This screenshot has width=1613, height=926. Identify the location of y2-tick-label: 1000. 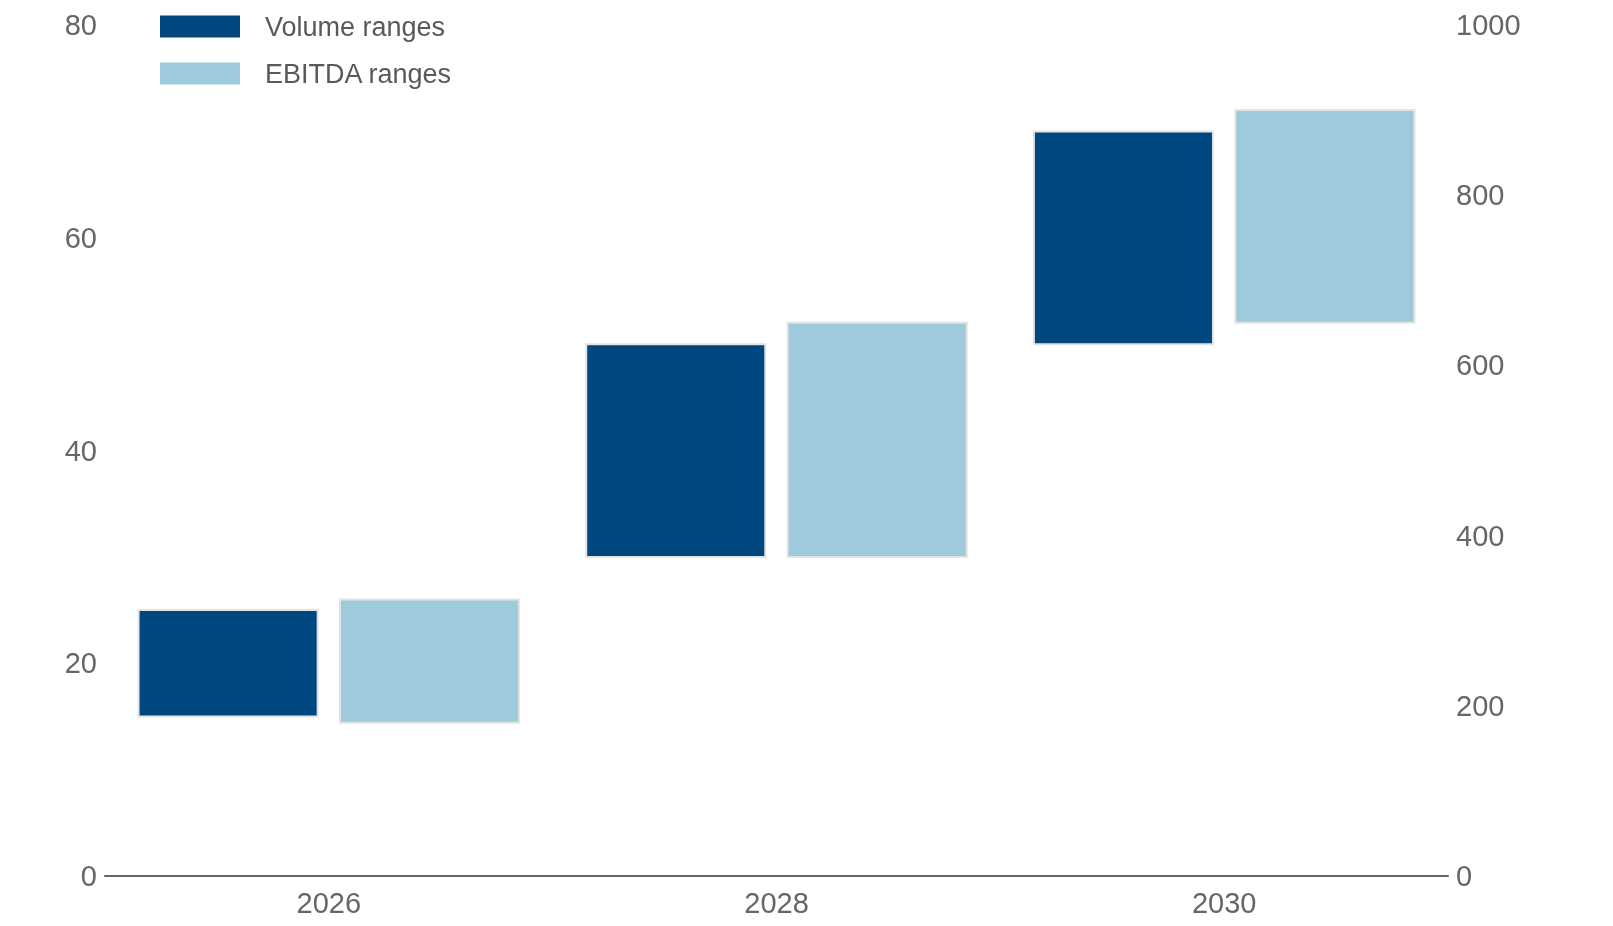
(1488, 25).